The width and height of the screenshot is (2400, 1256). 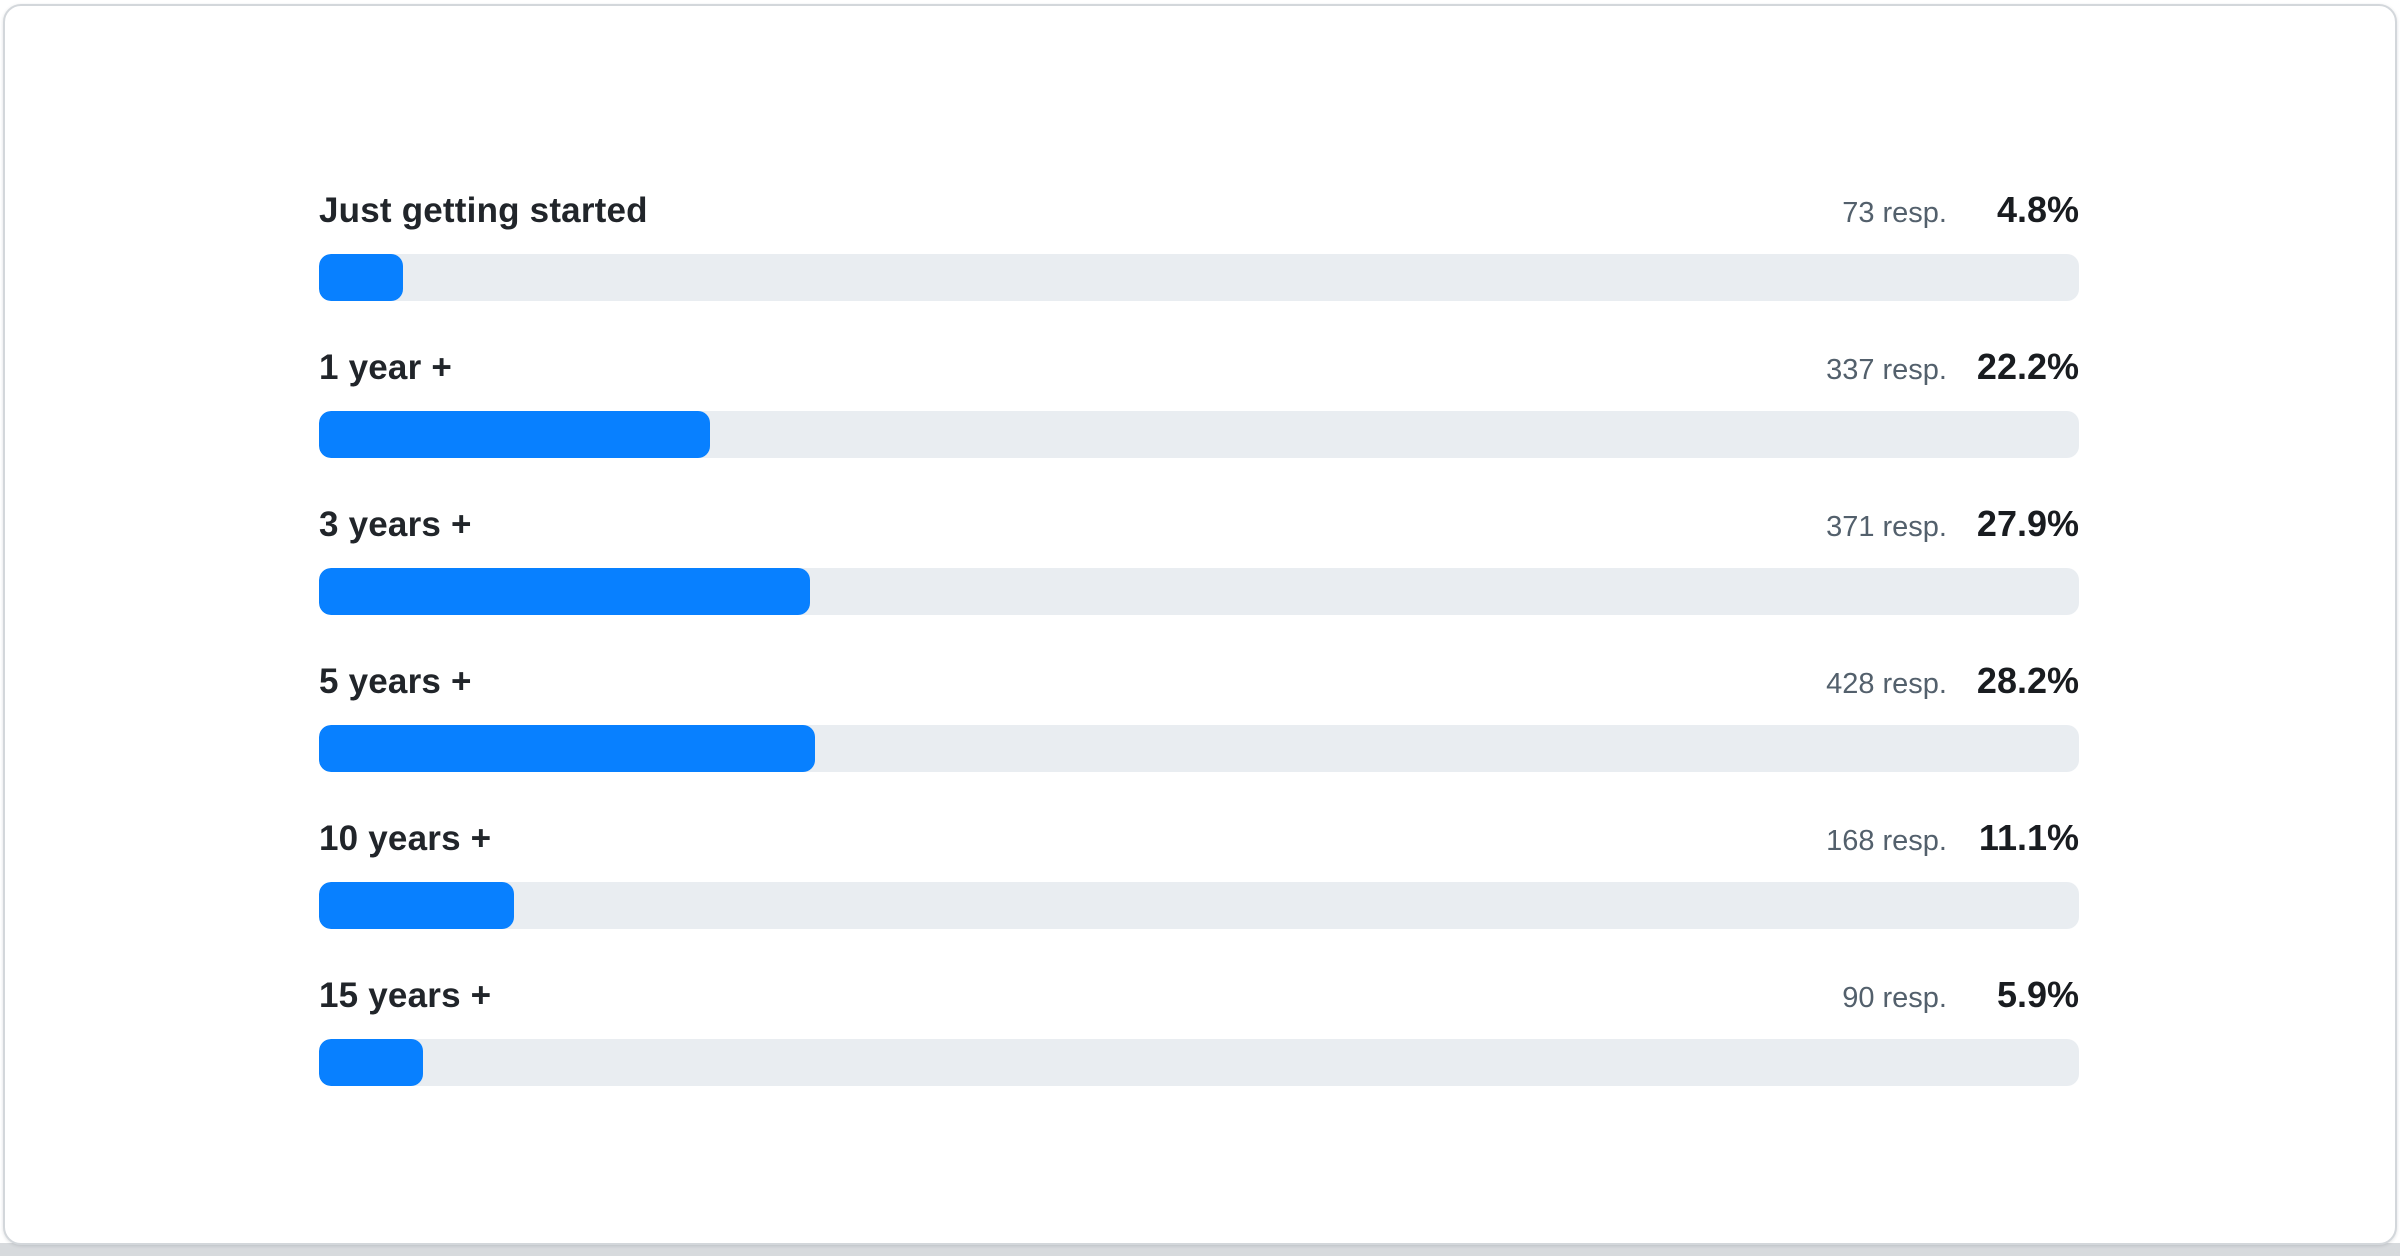 What do you see at coordinates (2027, 680) in the screenshot?
I see `percent-value: 28.2%` at bounding box center [2027, 680].